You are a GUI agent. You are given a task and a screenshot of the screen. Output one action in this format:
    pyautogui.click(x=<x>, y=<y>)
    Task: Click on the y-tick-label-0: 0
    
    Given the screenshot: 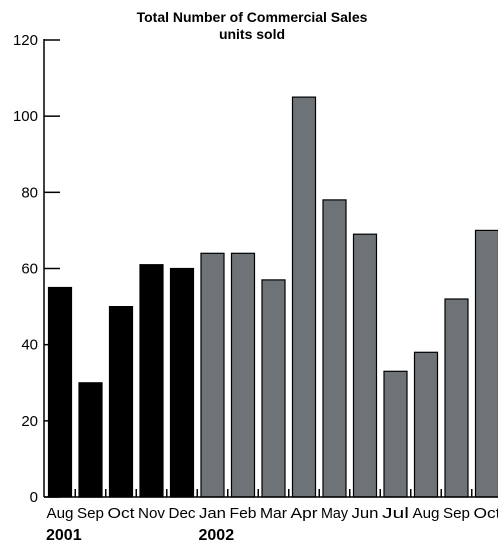 What is the action you would take?
    pyautogui.click(x=34, y=497)
    